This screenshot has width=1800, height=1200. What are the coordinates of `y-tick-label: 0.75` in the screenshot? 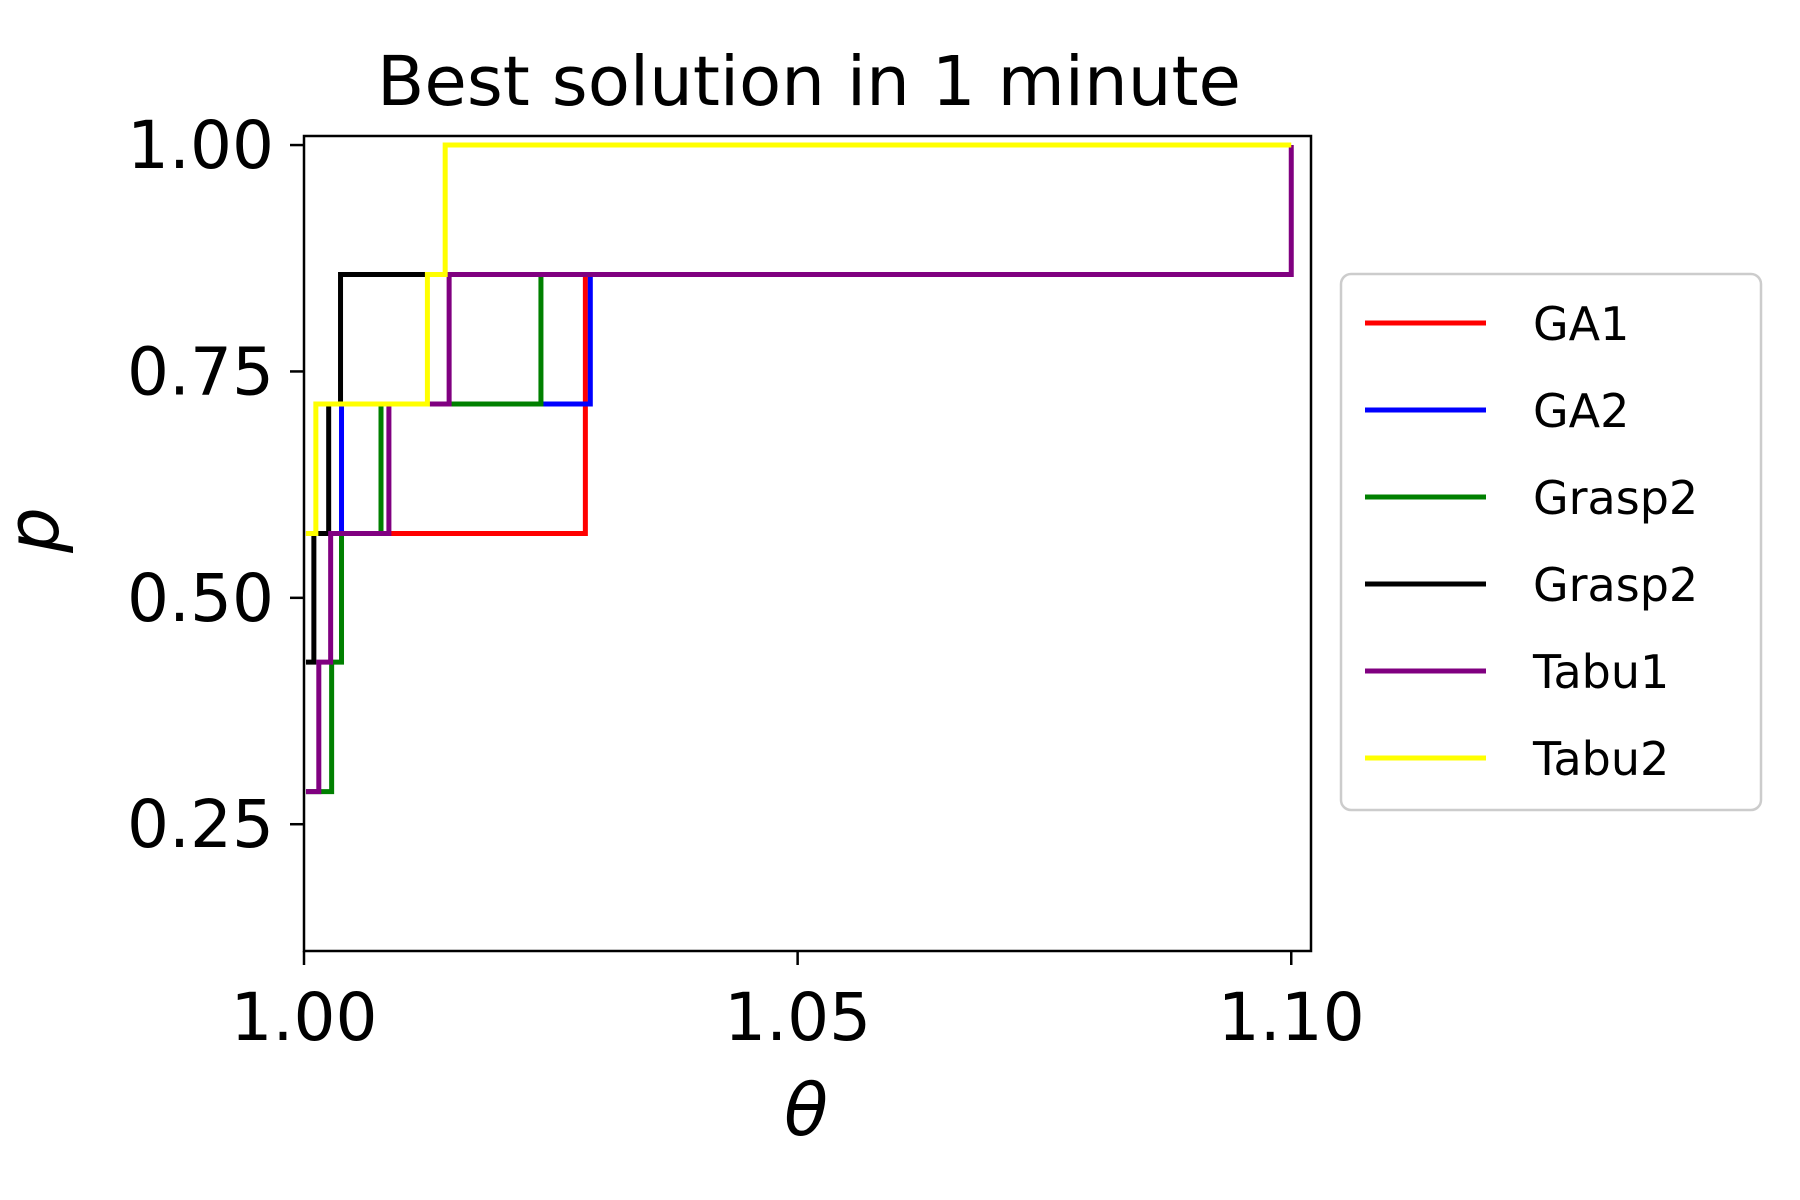 It's located at (200, 371).